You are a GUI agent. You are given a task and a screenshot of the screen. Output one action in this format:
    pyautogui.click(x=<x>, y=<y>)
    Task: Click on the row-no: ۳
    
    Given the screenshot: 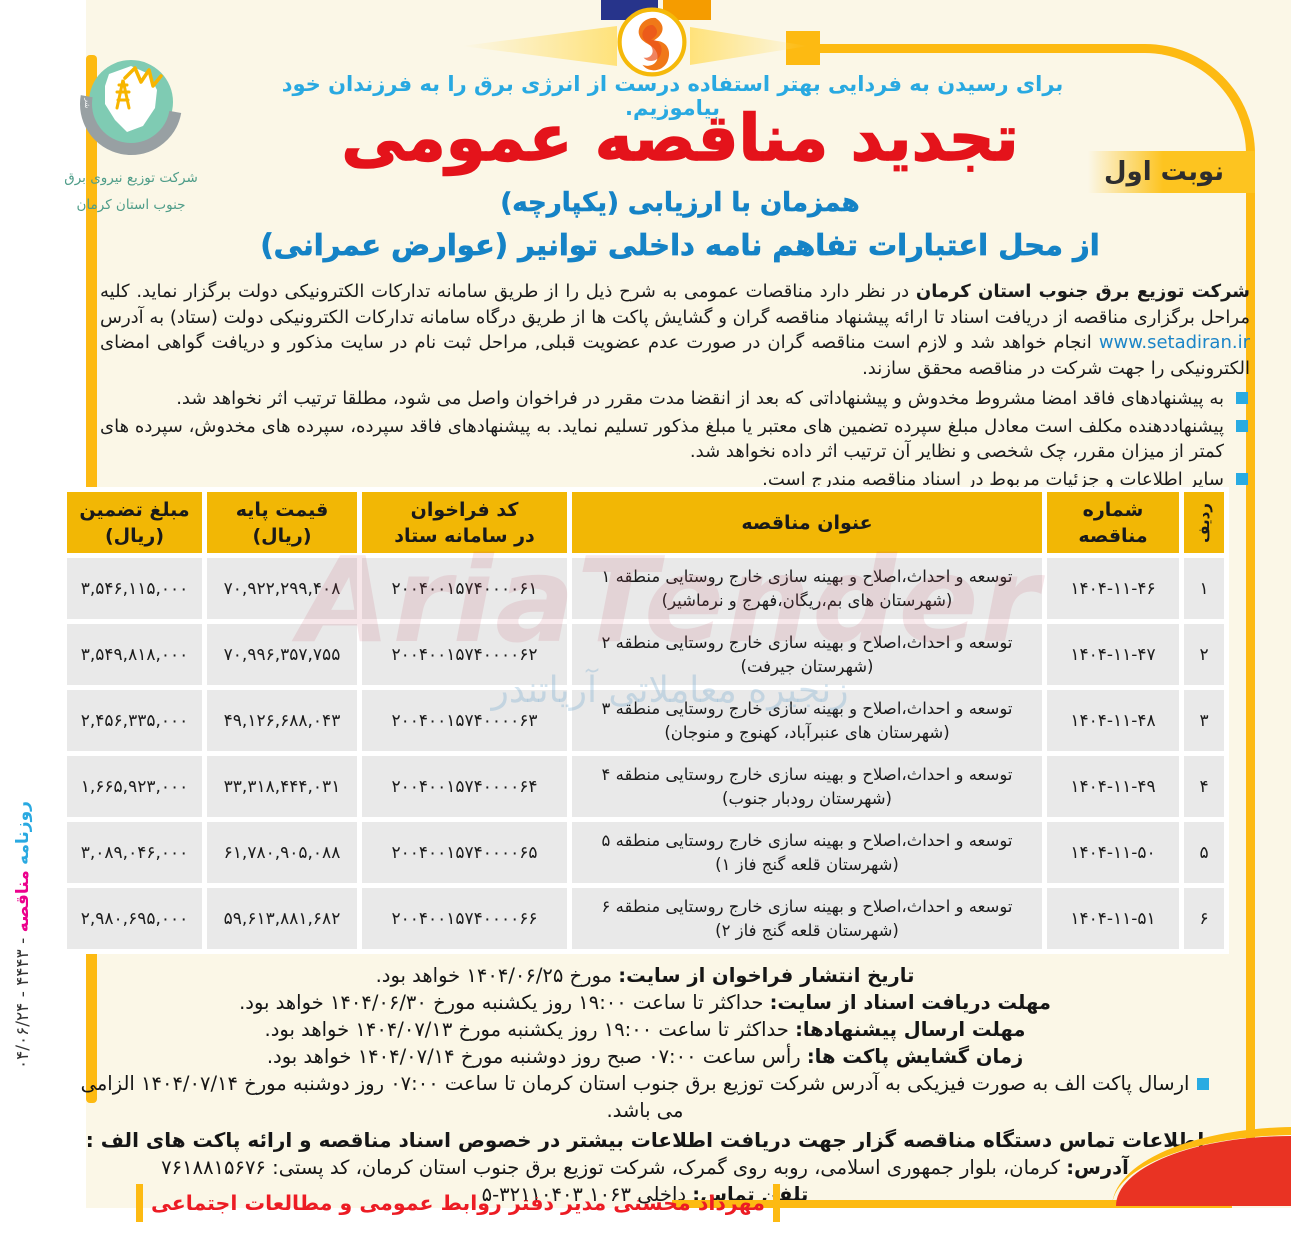 What is the action you would take?
    pyautogui.click(x=1204, y=720)
    